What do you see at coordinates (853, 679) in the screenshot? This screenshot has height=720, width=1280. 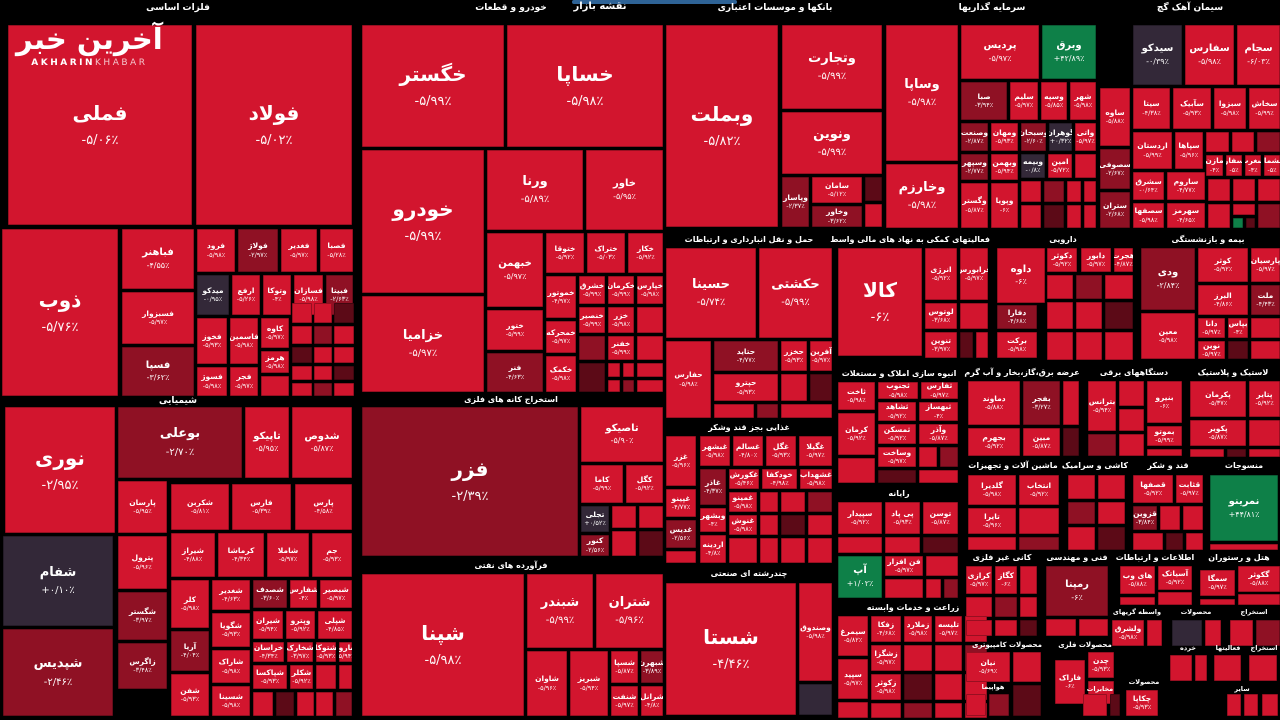 I see `tile-سپید: سپید -۵/۹۷٪` at bounding box center [853, 679].